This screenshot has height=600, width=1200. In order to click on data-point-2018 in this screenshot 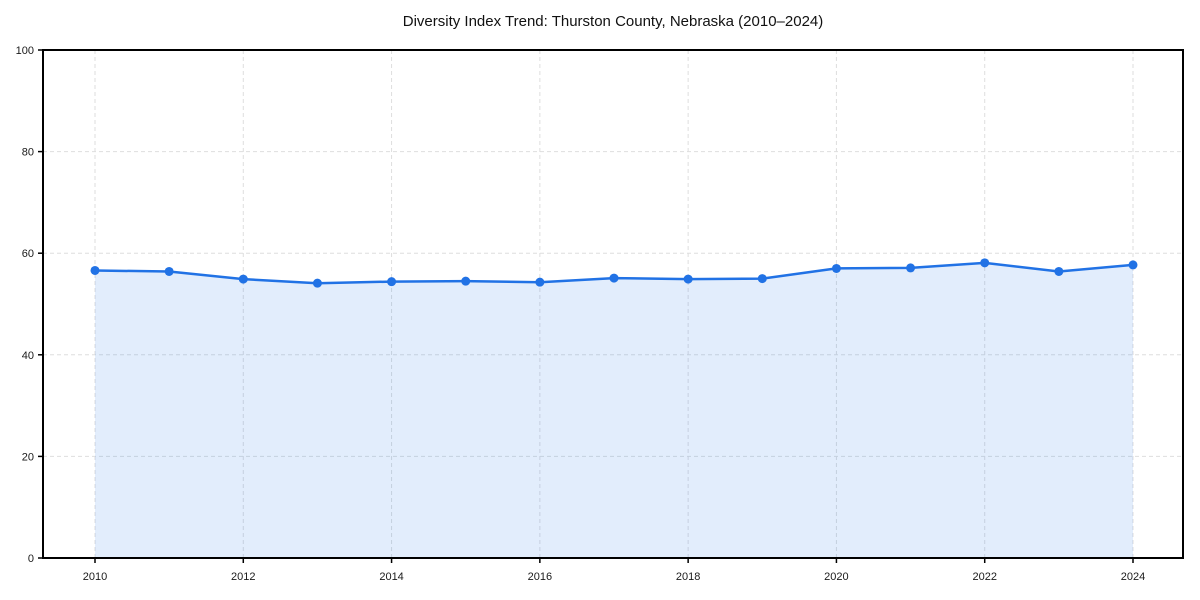, I will do `click(688, 279)`.